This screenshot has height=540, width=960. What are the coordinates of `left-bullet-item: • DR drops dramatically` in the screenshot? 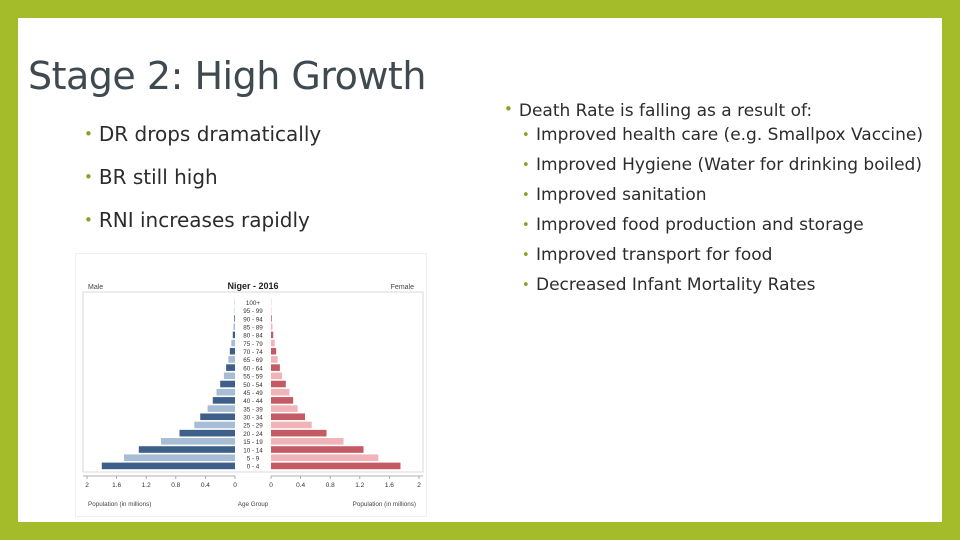 It's located at (203, 134).